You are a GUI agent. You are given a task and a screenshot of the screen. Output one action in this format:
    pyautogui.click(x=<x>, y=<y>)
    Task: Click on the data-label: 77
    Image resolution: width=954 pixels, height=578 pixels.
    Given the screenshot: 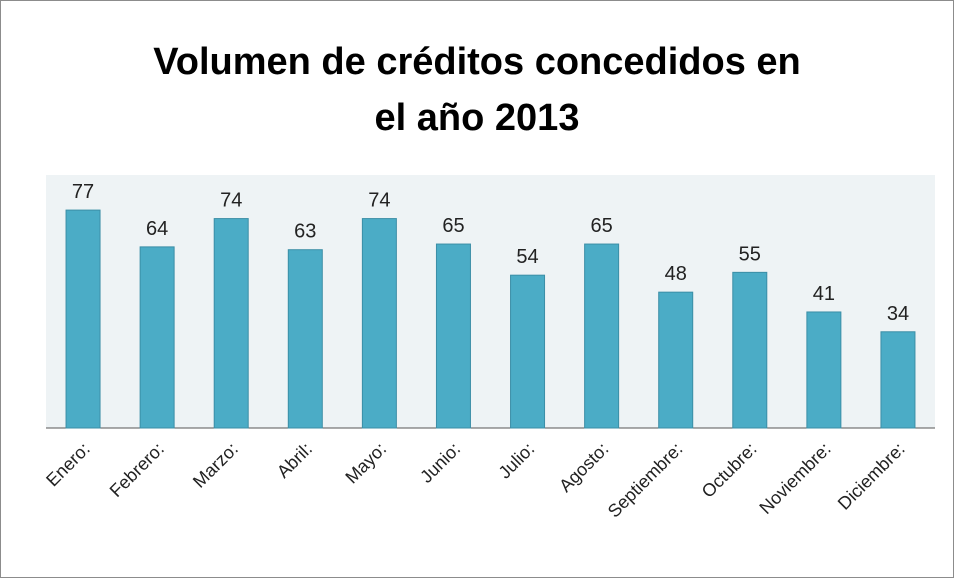 What is the action you would take?
    pyautogui.click(x=83, y=192)
    